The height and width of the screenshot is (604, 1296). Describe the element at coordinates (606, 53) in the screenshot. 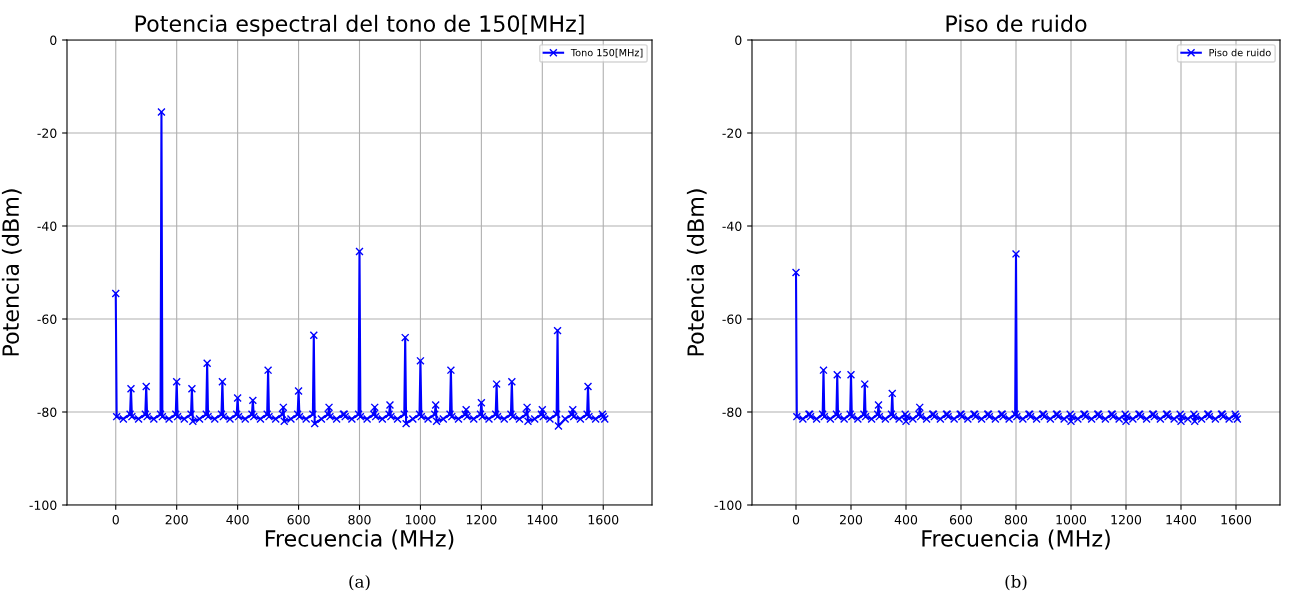

I see `legend-label: Tono 150[MHz]` at that location.